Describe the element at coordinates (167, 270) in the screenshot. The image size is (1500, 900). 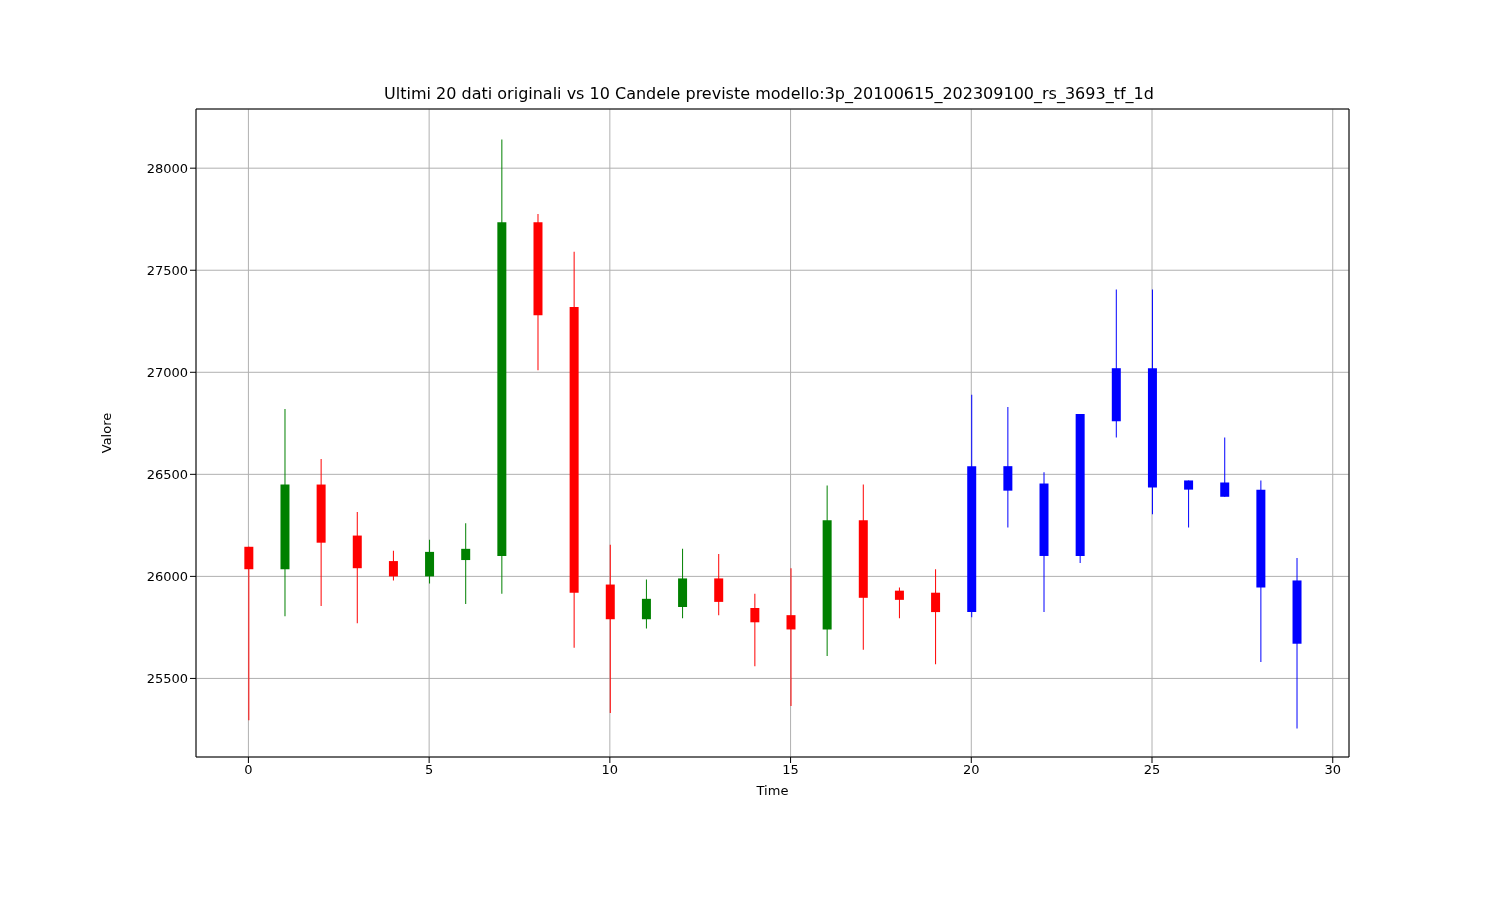
I see `y-tick-label: 27500` at that location.